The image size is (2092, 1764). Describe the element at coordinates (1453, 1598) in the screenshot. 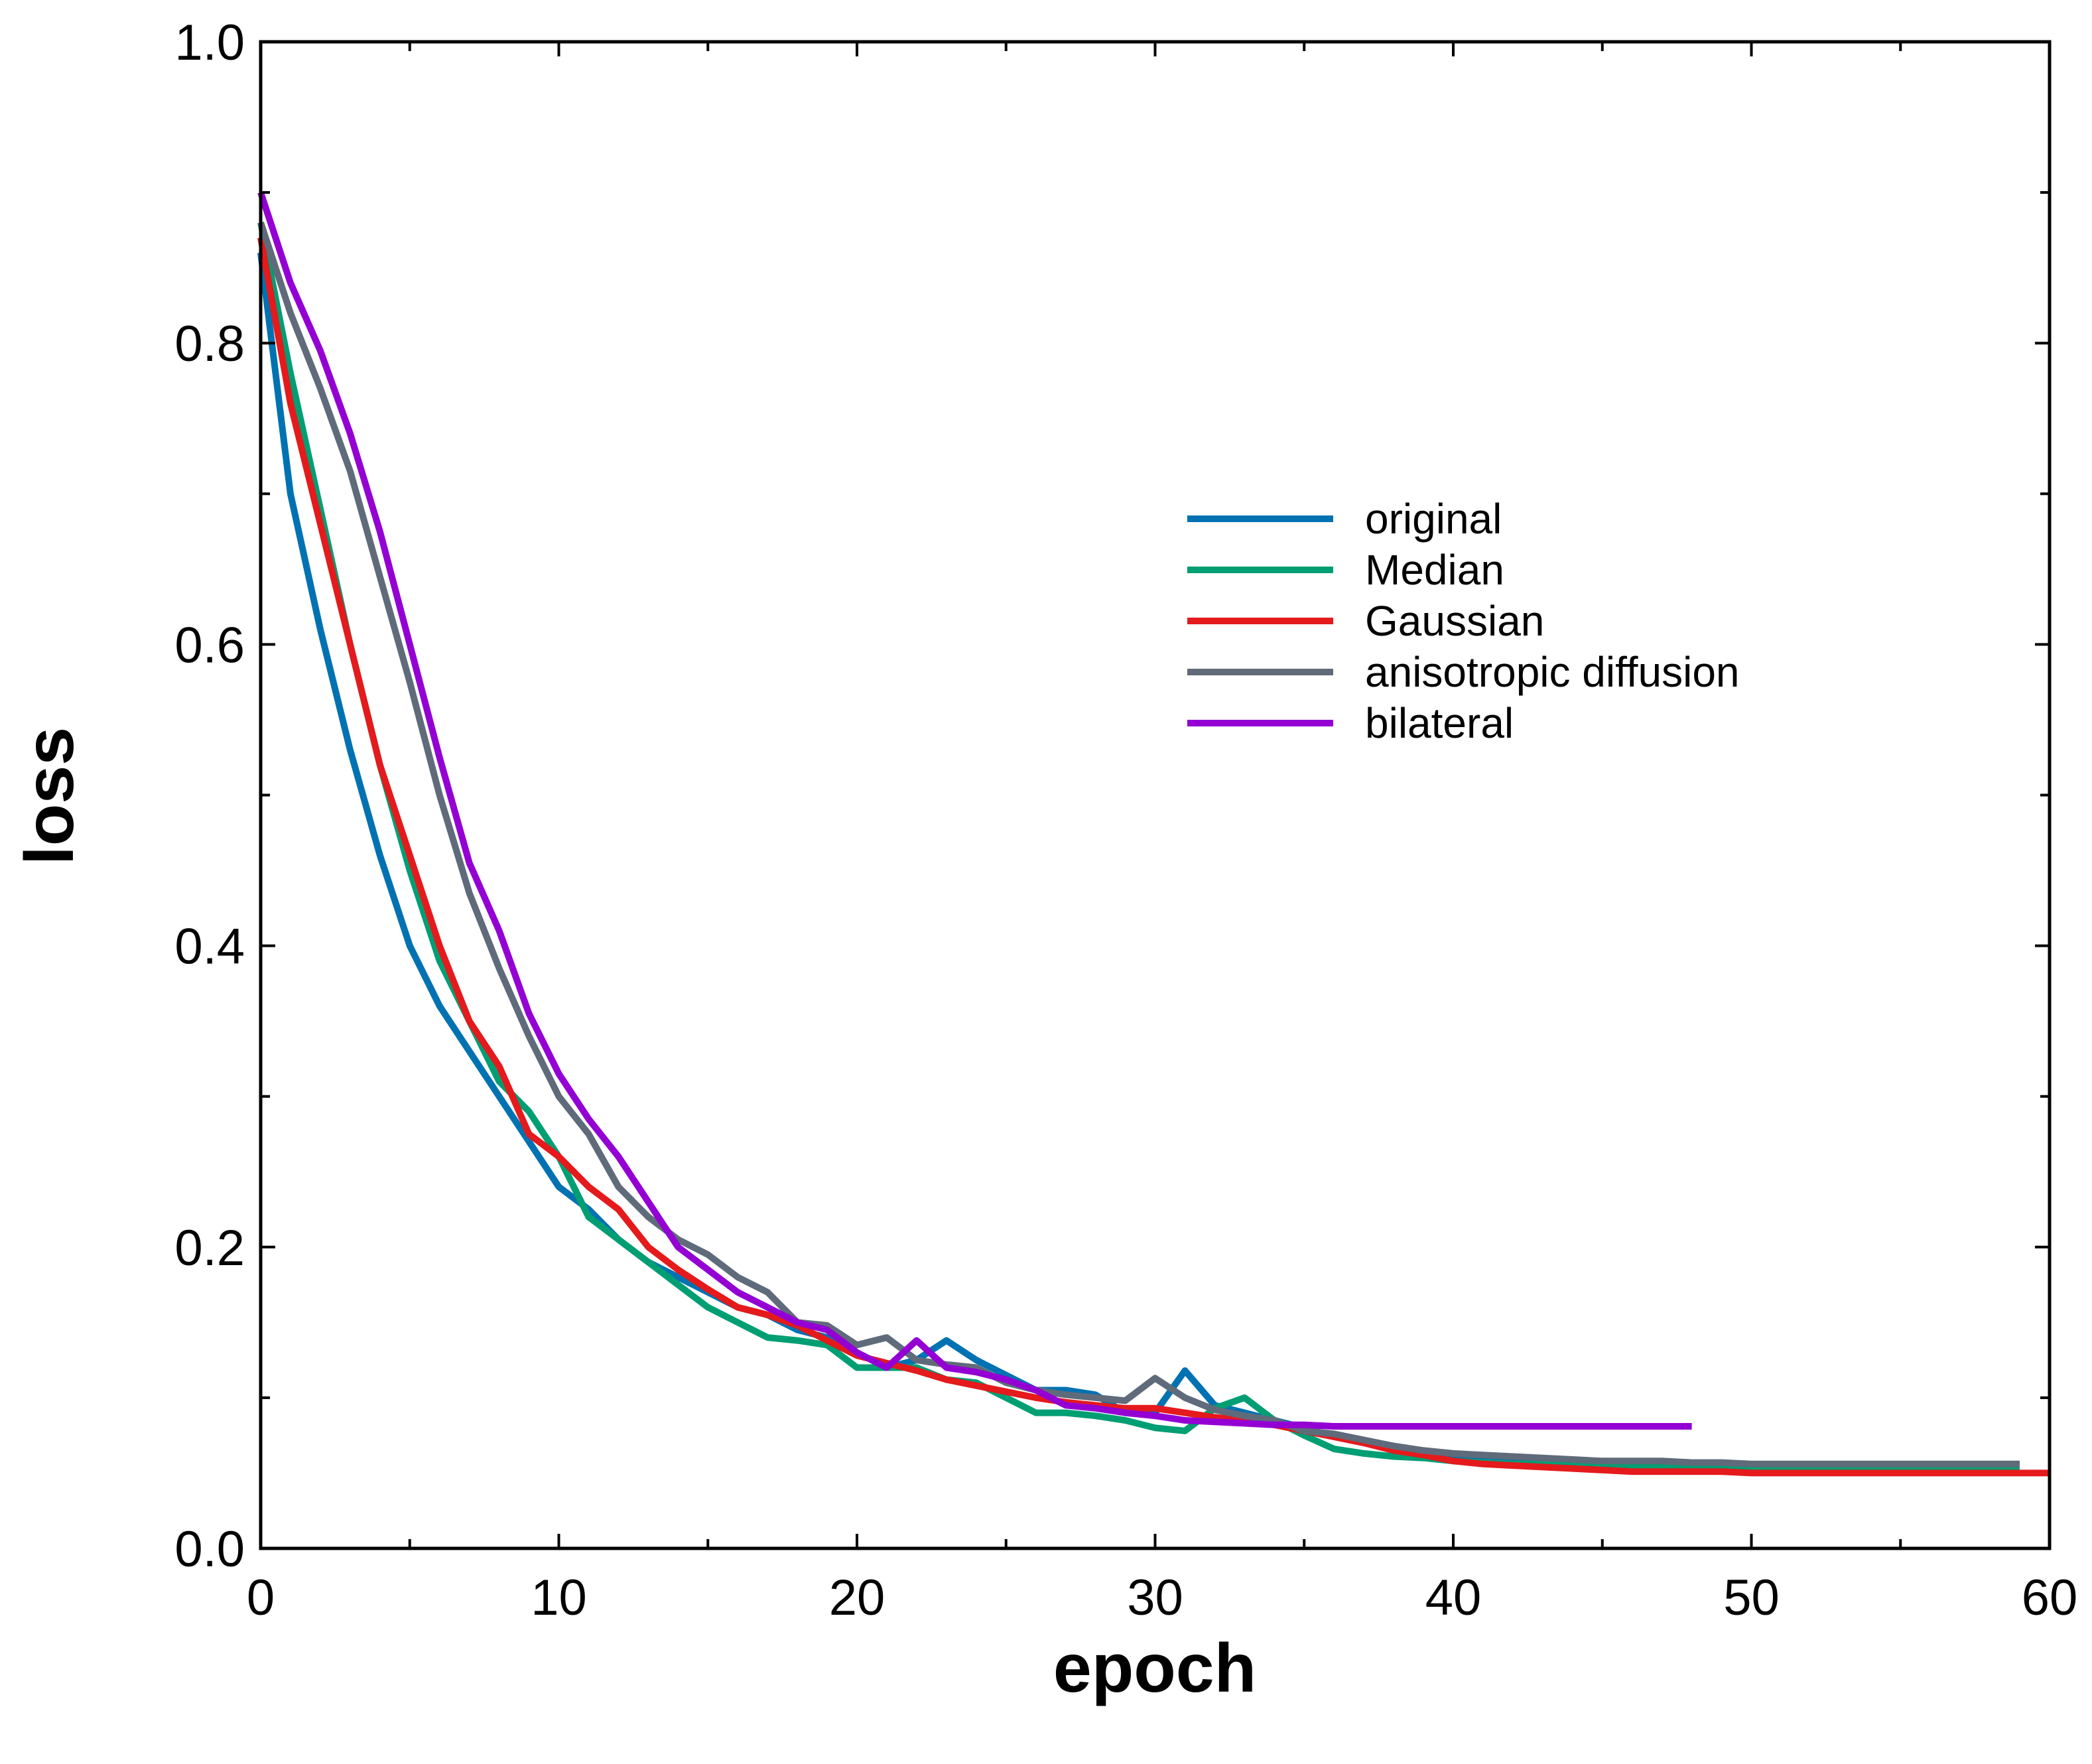

I see `x-tick-label: 40` at that location.